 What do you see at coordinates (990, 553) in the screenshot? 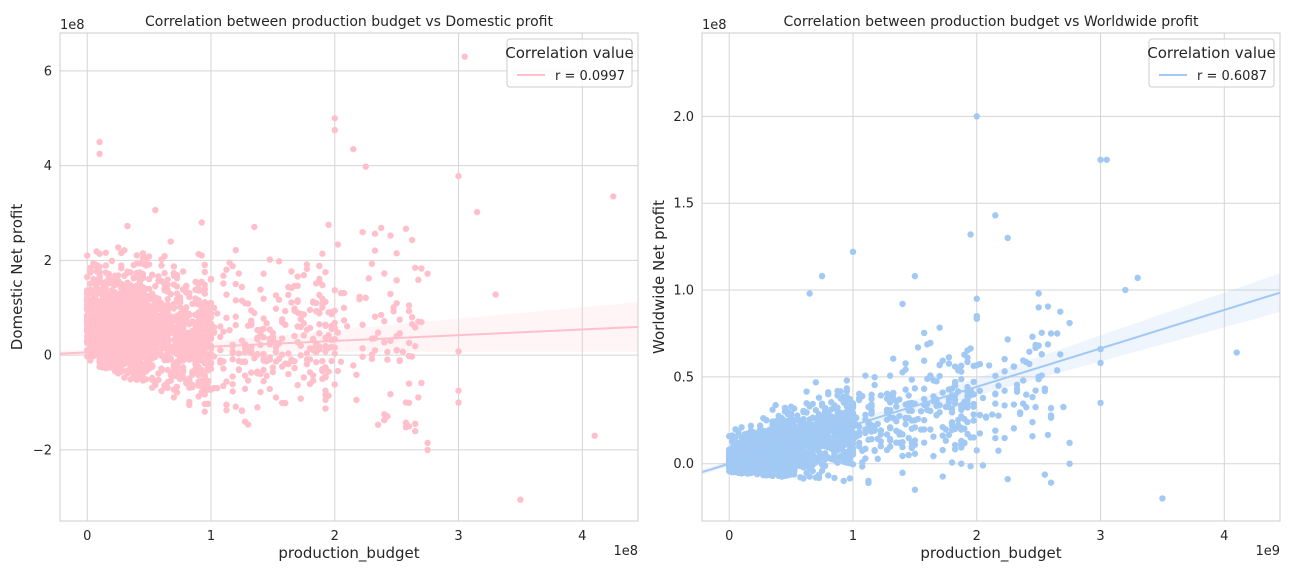
I see `x-axis-label: production_budget` at bounding box center [990, 553].